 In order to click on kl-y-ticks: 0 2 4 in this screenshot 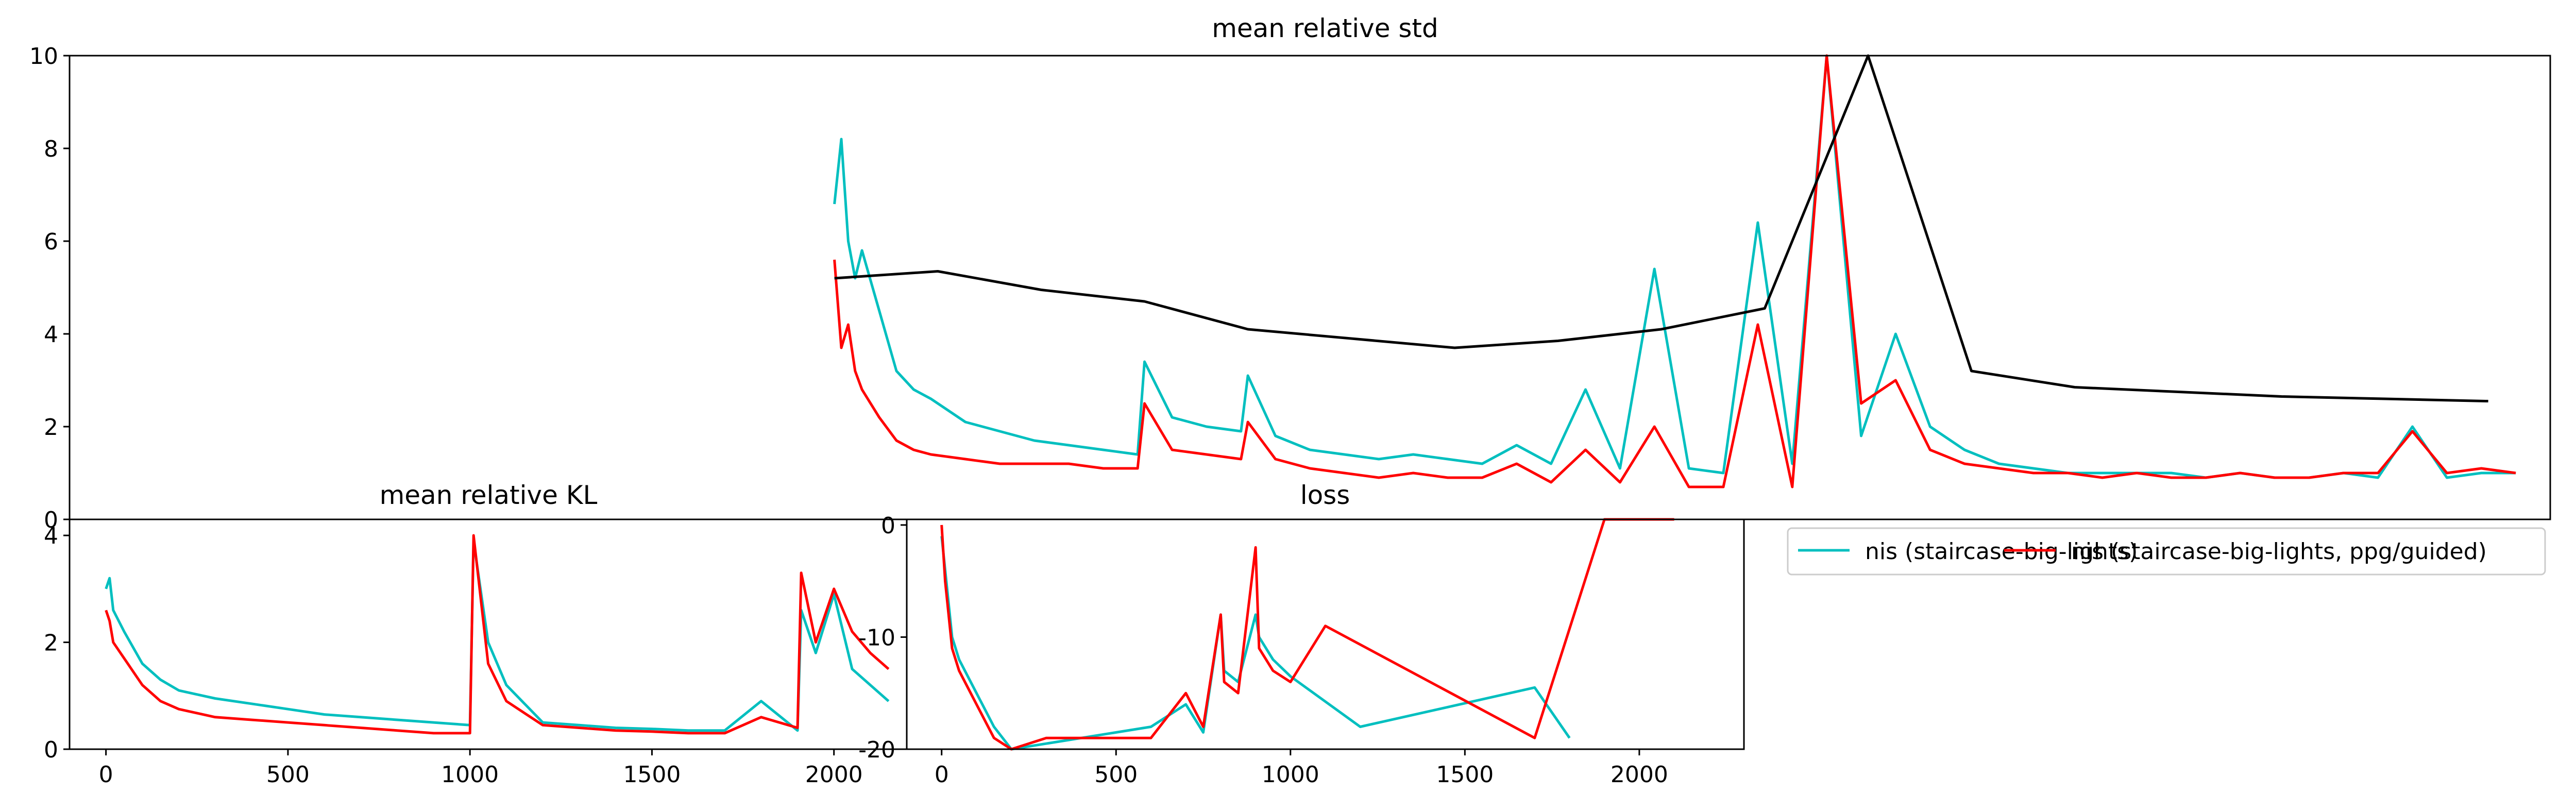, I will do `click(57, 643)`.